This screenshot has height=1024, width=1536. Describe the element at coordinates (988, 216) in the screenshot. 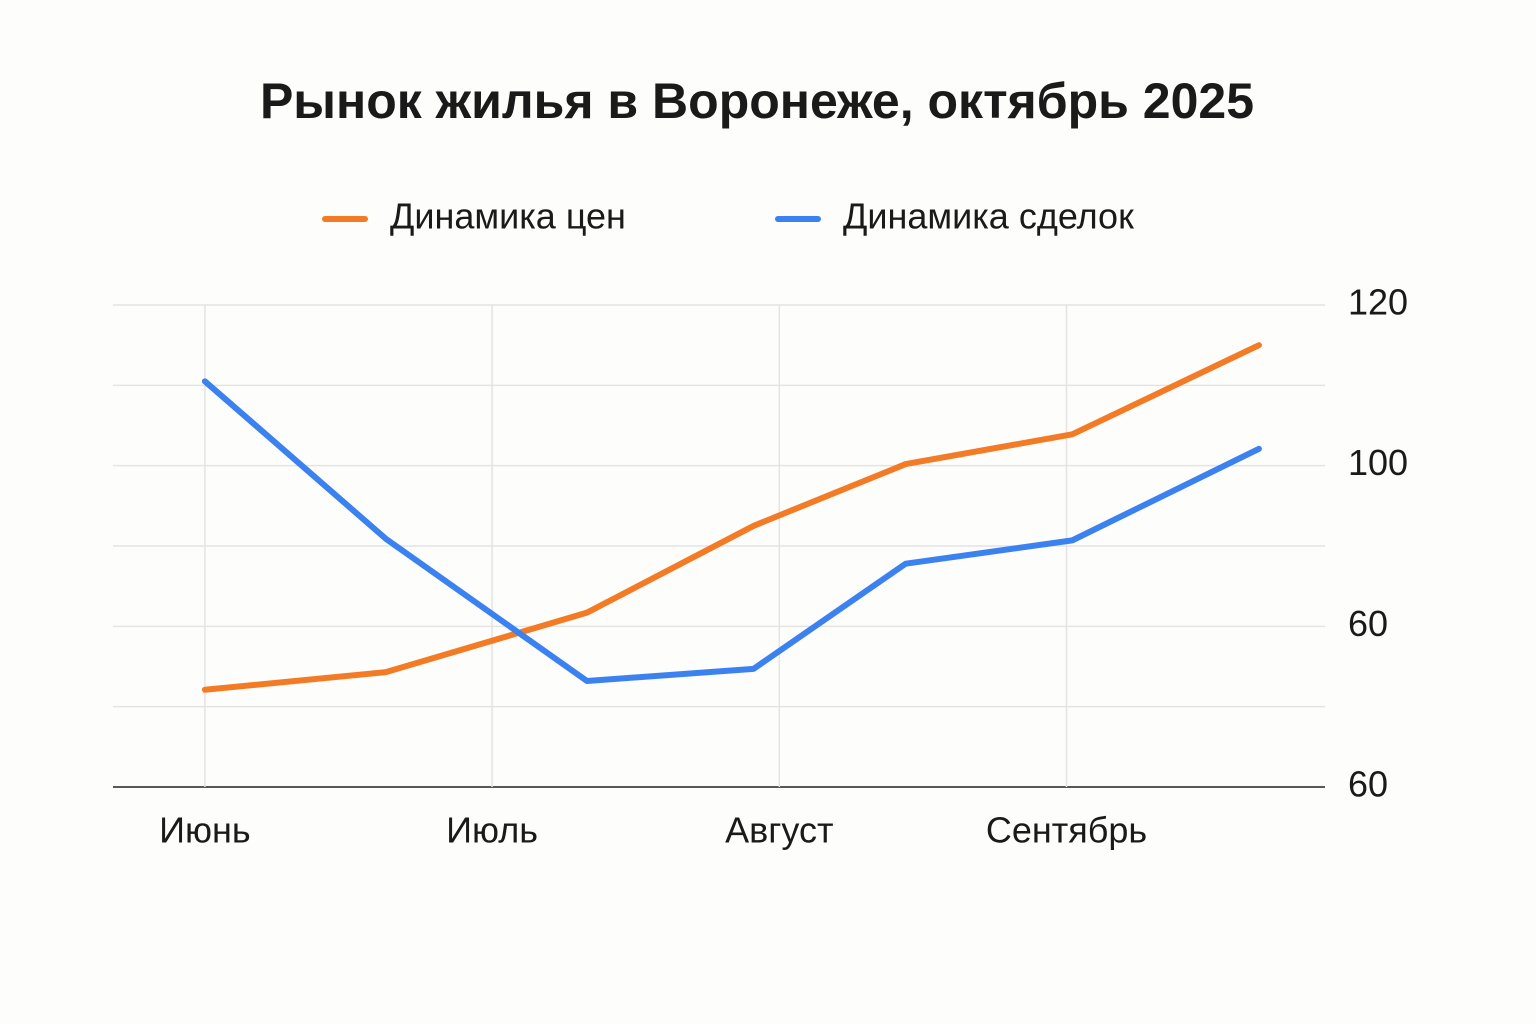

I see `legend-label: Динамика сделок` at that location.